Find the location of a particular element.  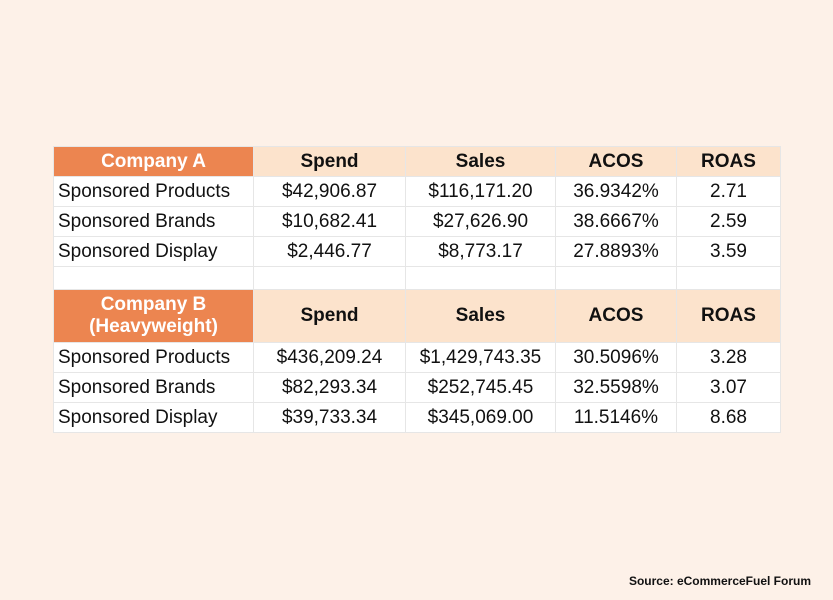

roas-cell: 3.28 is located at coordinates (728, 357).